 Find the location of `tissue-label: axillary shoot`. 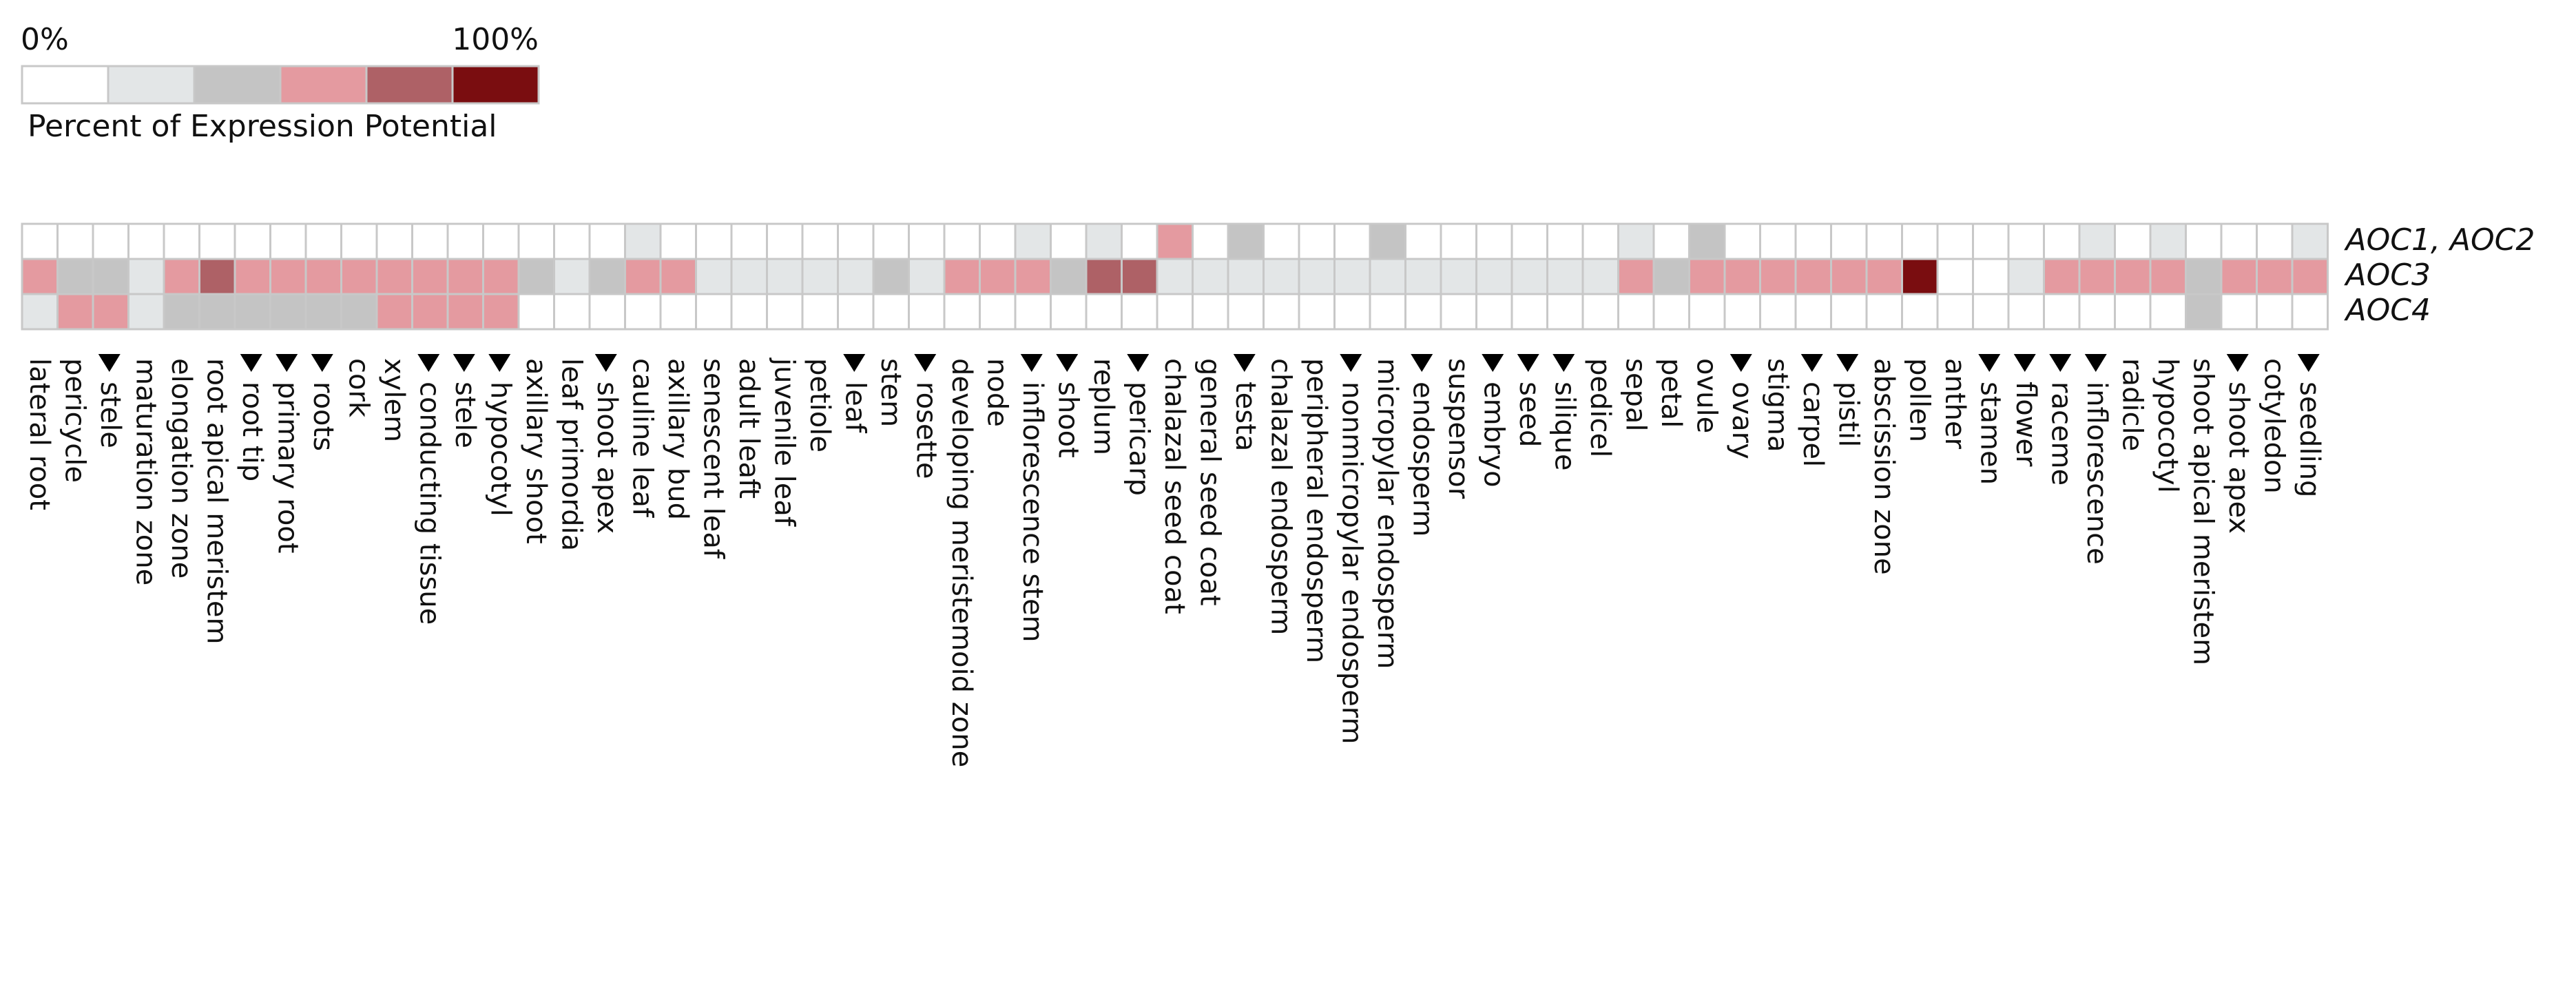

tissue-label: axillary shoot is located at coordinates (536, 451).